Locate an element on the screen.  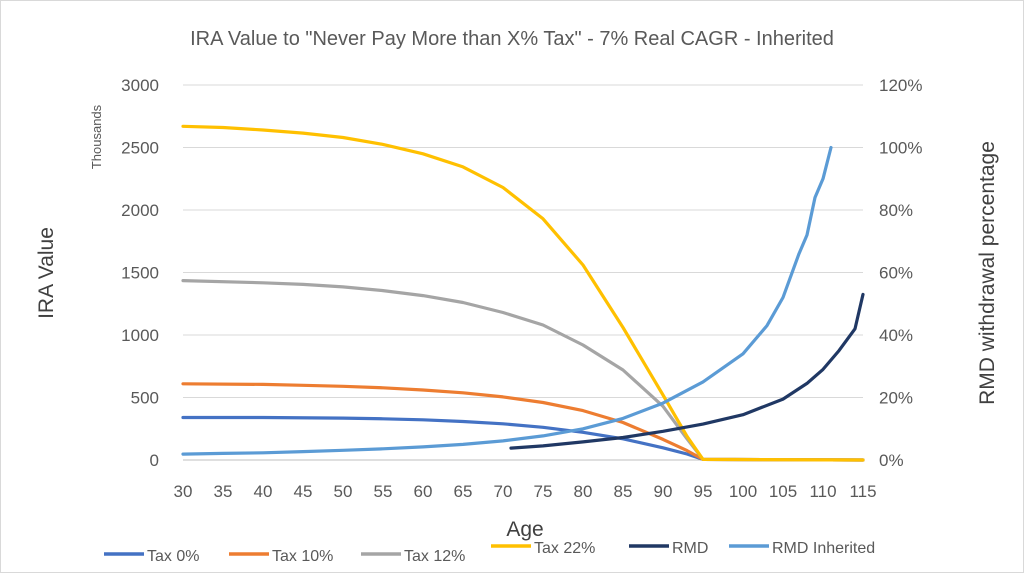
y-tick-label: 1500 is located at coordinates (140, 273).